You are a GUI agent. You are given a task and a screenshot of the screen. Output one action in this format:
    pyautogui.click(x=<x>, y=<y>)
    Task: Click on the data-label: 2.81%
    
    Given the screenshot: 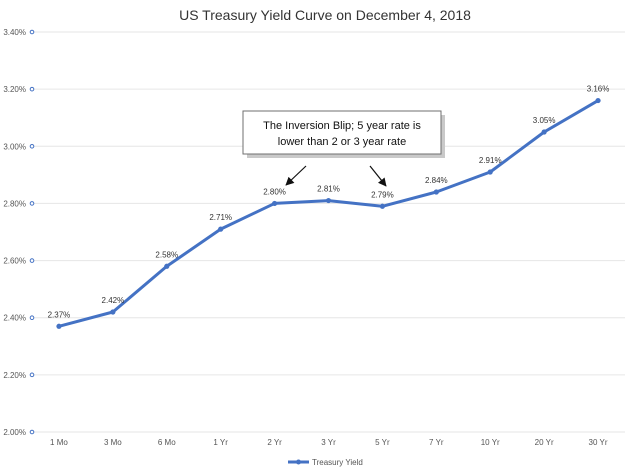 What is the action you would take?
    pyautogui.click(x=328, y=189)
    